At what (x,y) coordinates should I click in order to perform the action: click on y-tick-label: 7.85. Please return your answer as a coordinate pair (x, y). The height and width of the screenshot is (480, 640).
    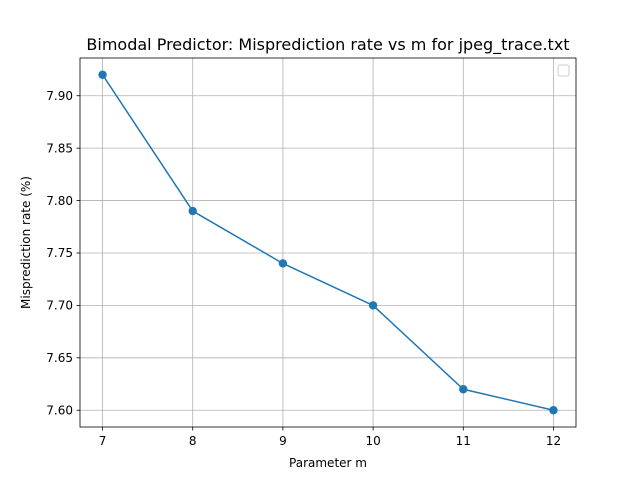
    Looking at the image, I should click on (59, 148).